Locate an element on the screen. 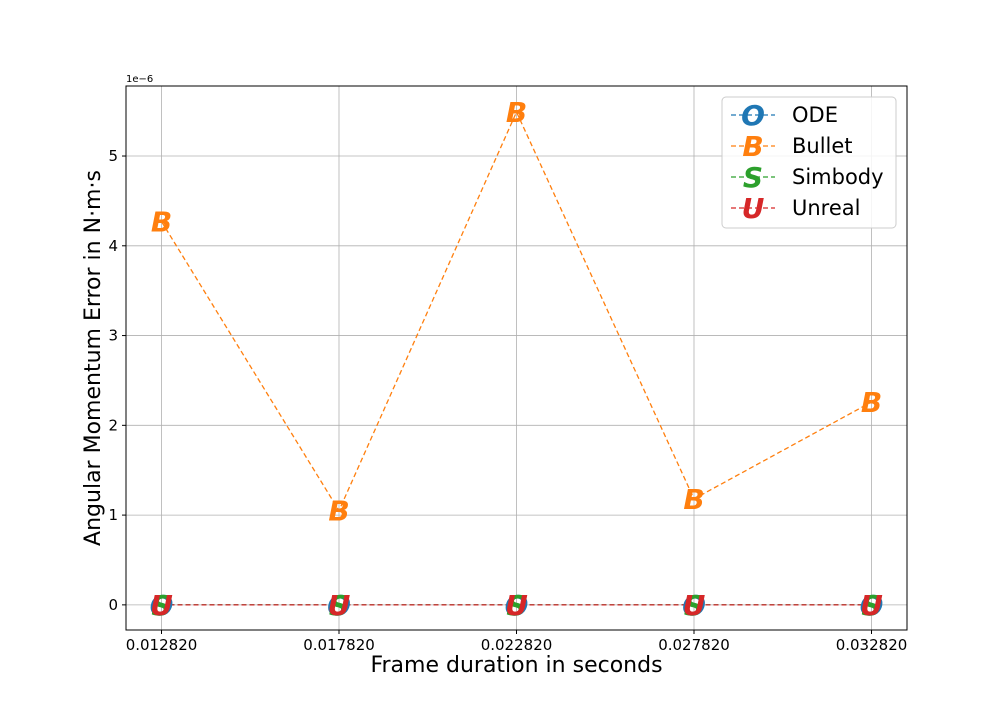  legend-label: Simbody is located at coordinates (838, 177).